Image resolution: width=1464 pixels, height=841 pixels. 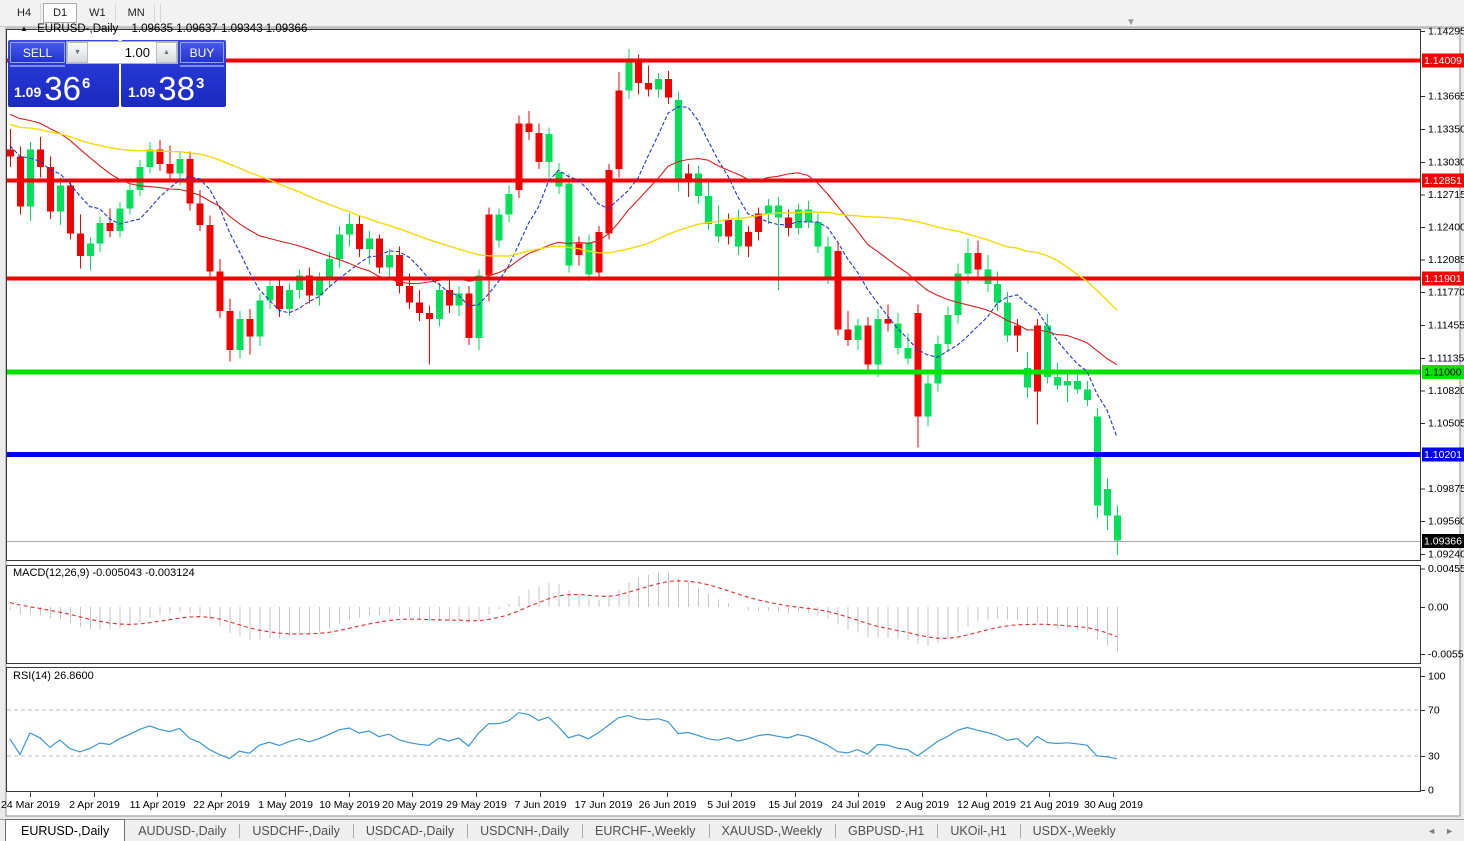 What do you see at coordinates (771, 830) in the screenshot?
I see `chart-tab-xauusd-weekly: XAUUSD-,Weekly` at bounding box center [771, 830].